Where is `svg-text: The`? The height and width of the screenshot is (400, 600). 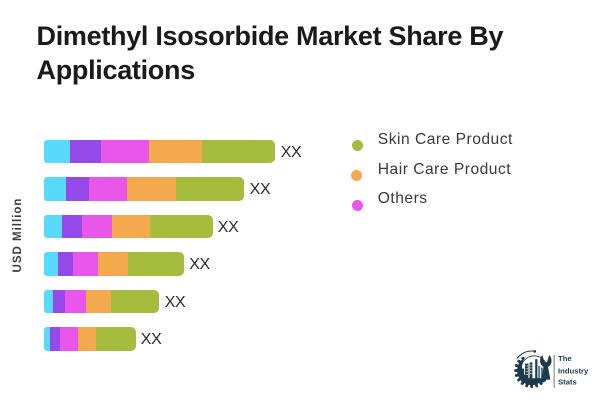 svg-text: The is located at coordinates (565, 358).